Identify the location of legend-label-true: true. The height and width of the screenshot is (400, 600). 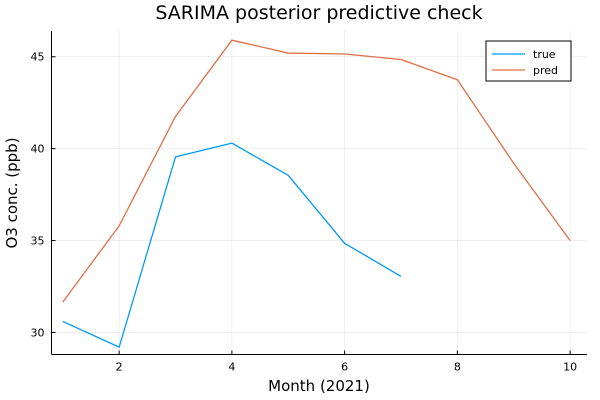
(544, 54).